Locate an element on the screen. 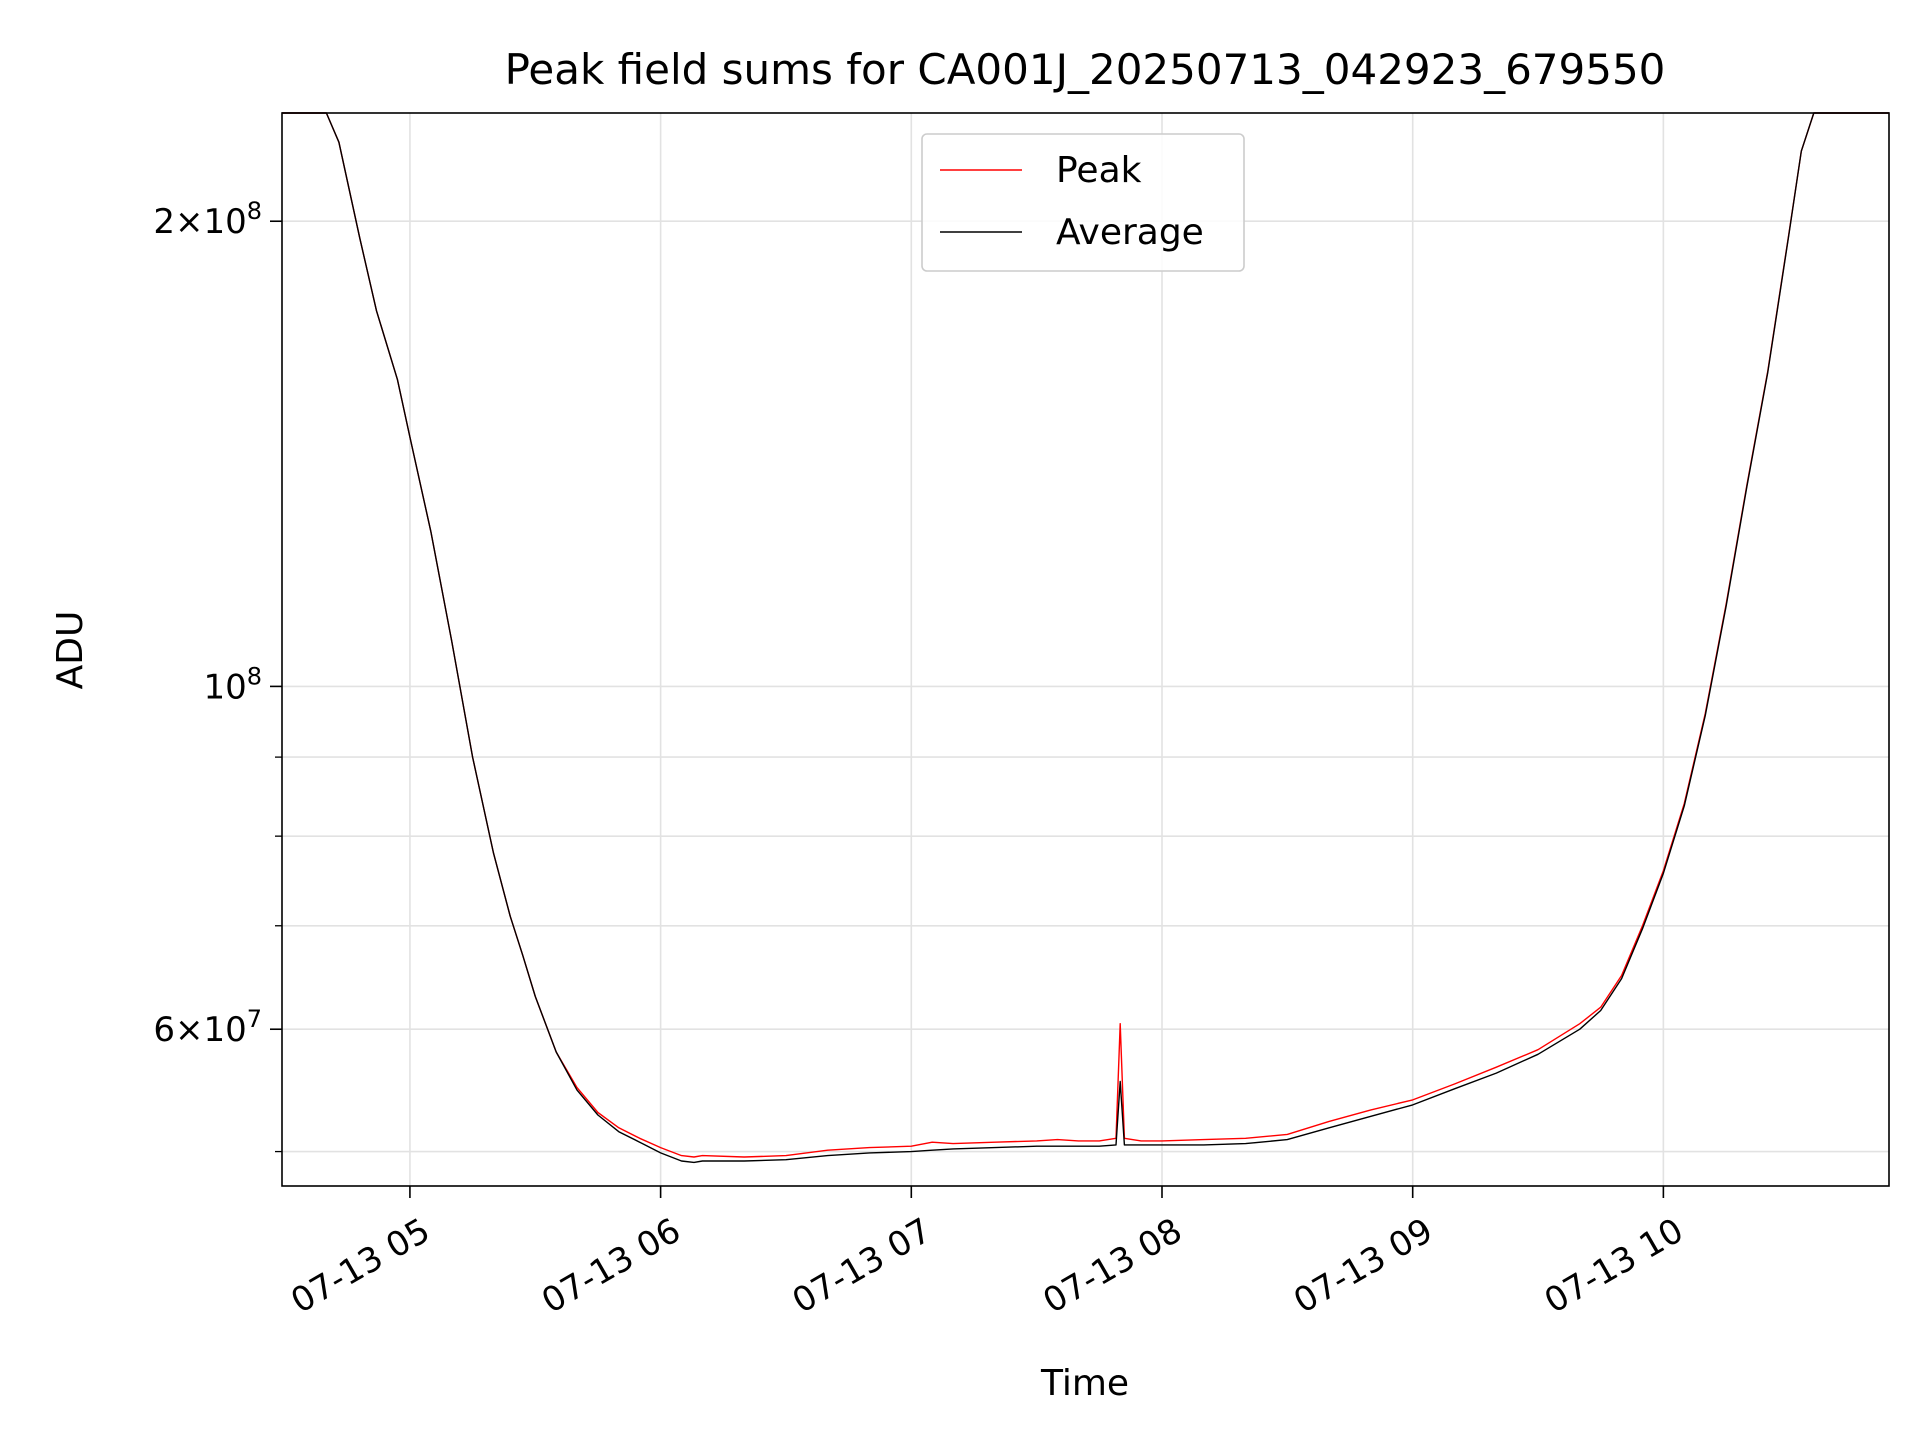 The width and height of the screenshot is (1920, 1444). legend-label-peak: Peak is located at coordinates (1099, 170).